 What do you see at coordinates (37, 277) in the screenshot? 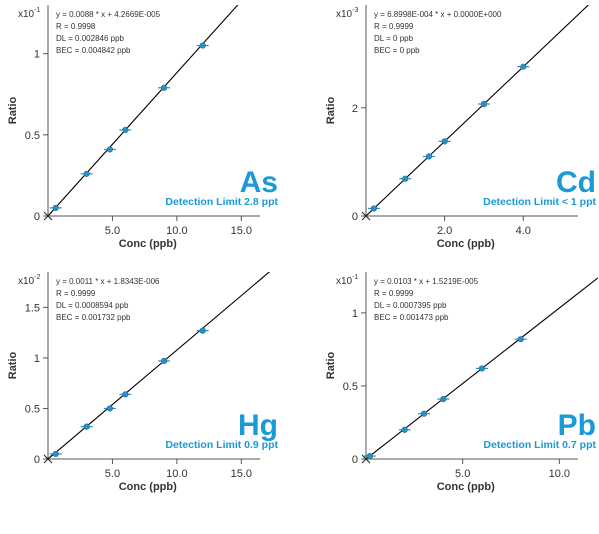
I see `scale-exponent: -2` at bounding box center [37, 277].